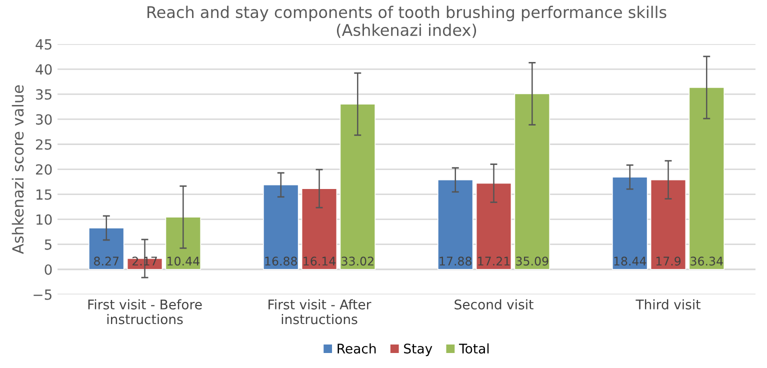 The height and width of the screenshot is (368, 767). I want to click on y-tick-label: 30, so click(44, 119).